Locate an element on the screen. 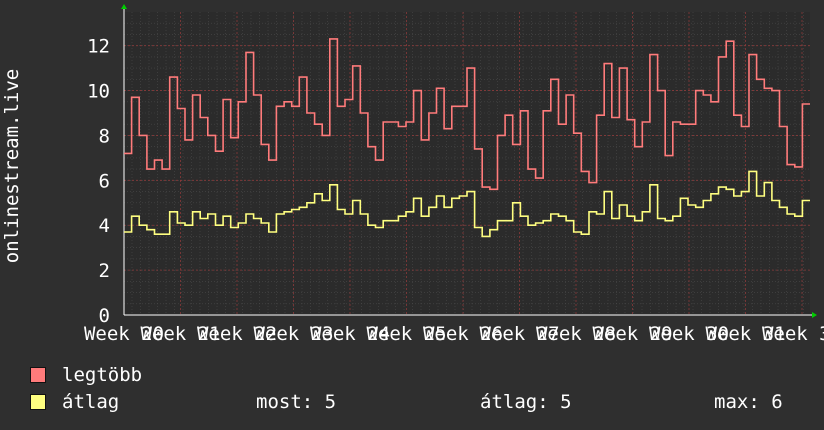  x-tick-label: Week 24 is located at coordinates (350, 334).